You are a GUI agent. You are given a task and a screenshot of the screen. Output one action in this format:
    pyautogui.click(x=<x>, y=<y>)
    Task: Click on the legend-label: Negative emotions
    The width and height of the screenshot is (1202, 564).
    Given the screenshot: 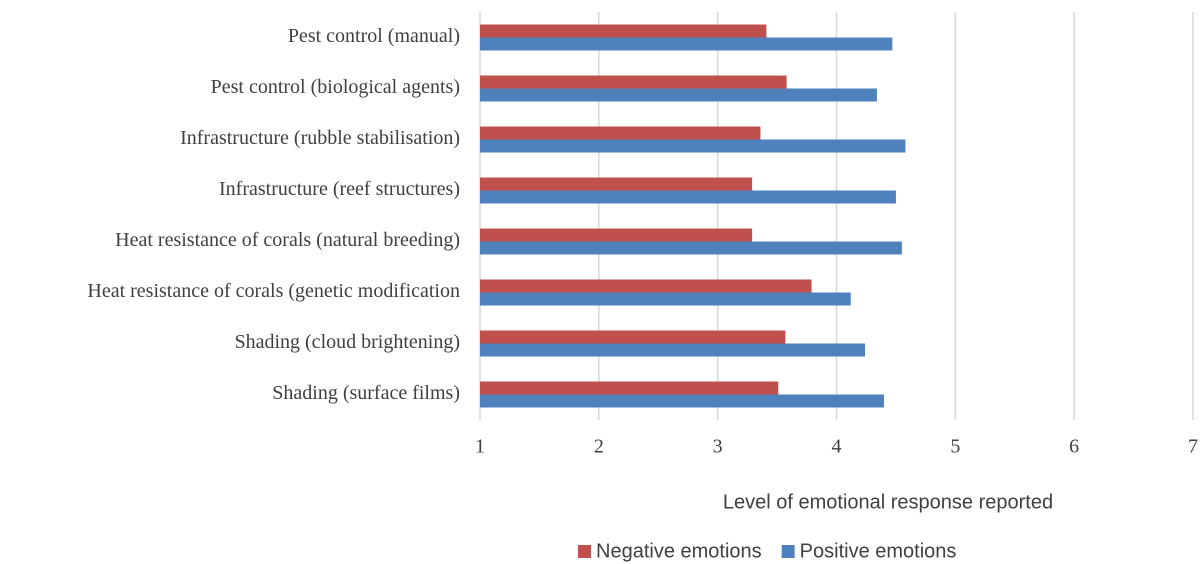 What is the action you would take?
    pyautogui.click(x=679, y=551)
    